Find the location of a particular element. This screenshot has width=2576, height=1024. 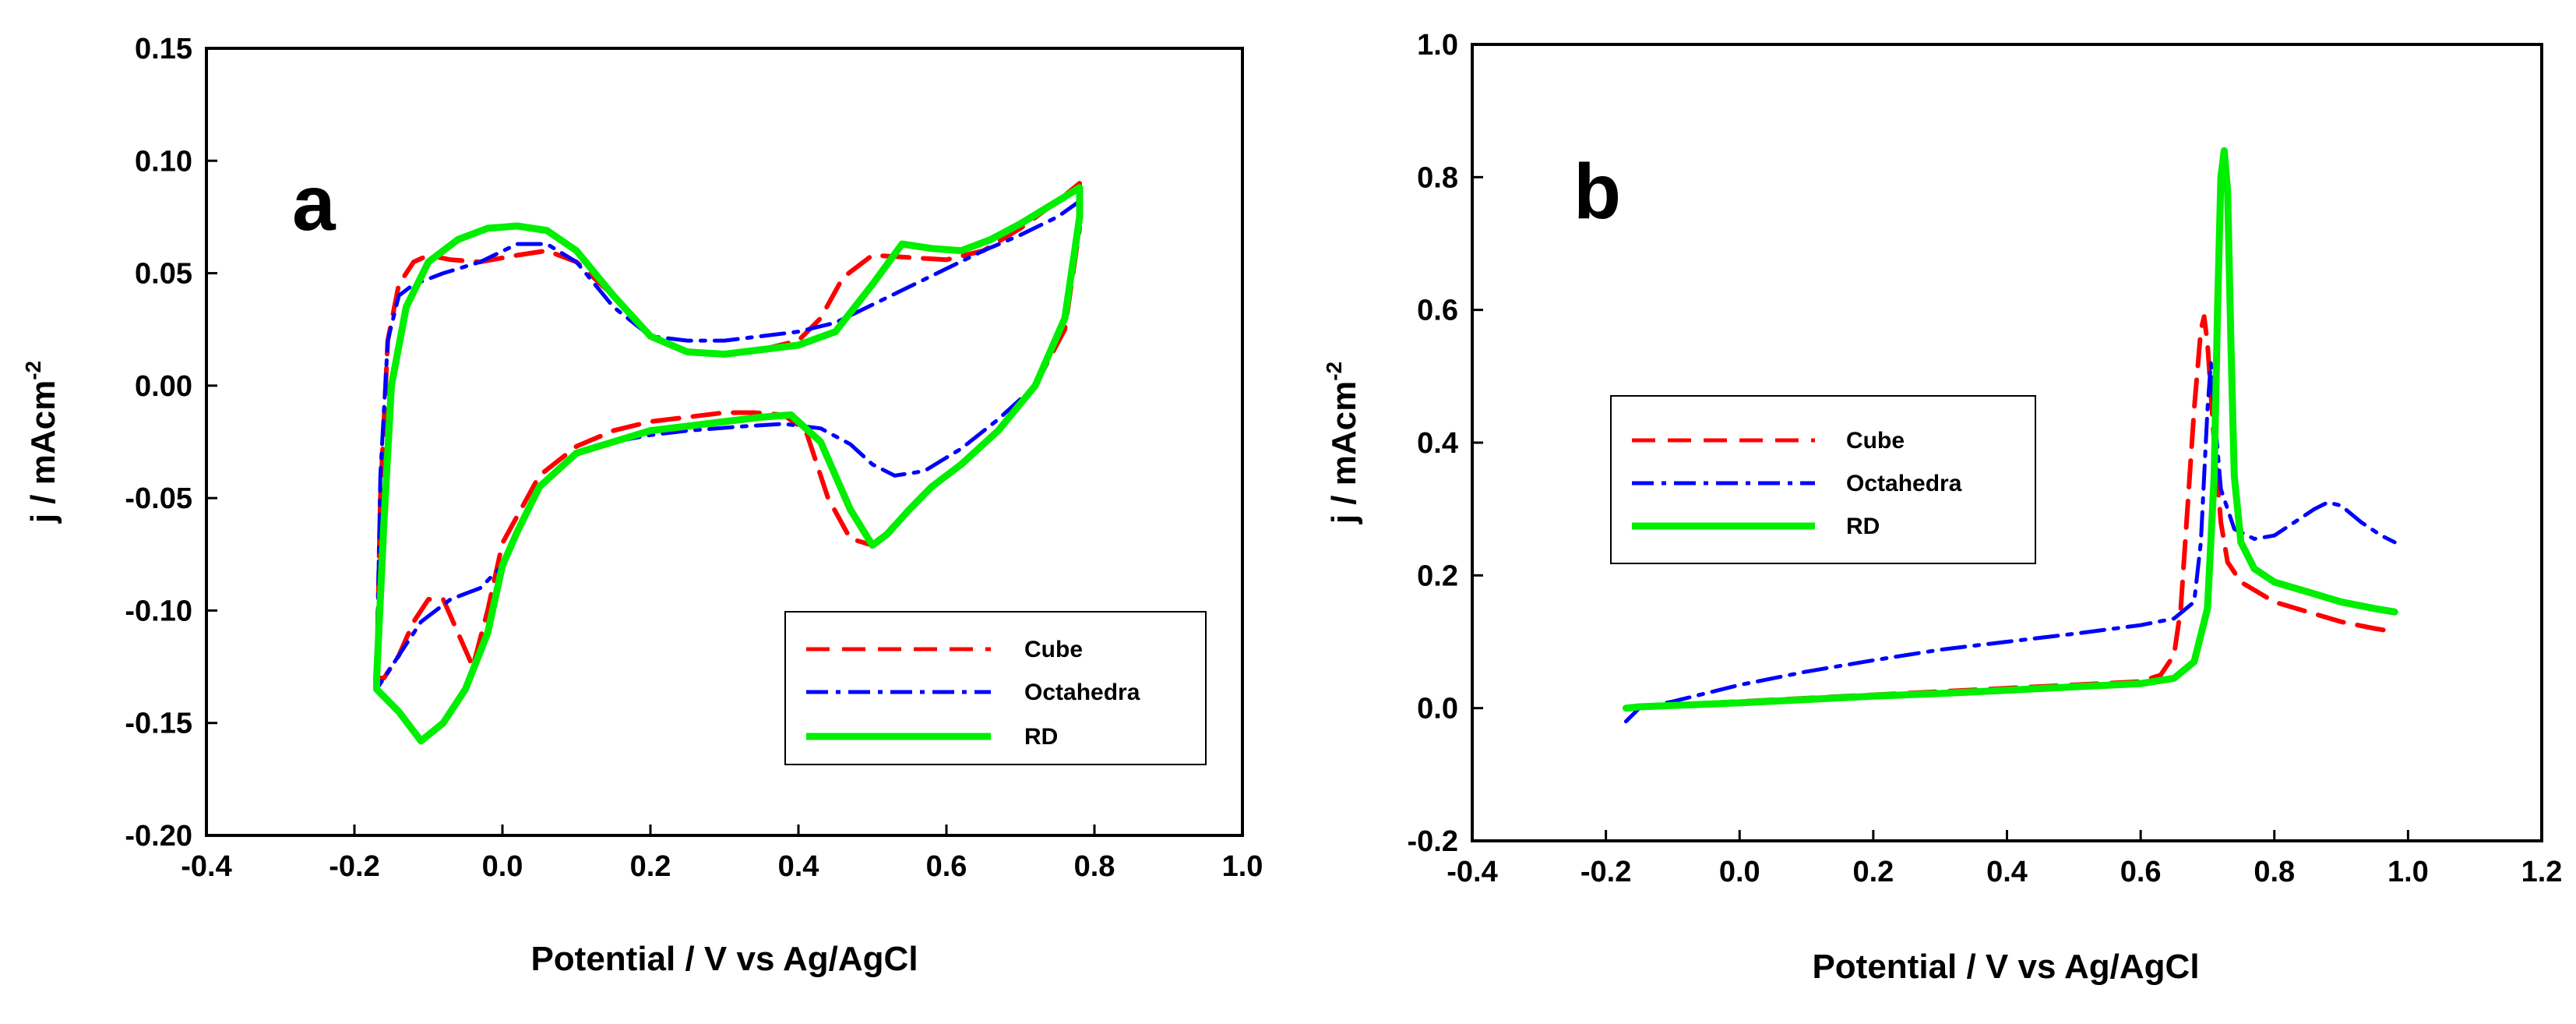

panel-b-xticks: -0.4 -0.2 0.0 0.2 0.4 0.6 0.8 1.0 1.2 is located at coordinates (2005, 859).